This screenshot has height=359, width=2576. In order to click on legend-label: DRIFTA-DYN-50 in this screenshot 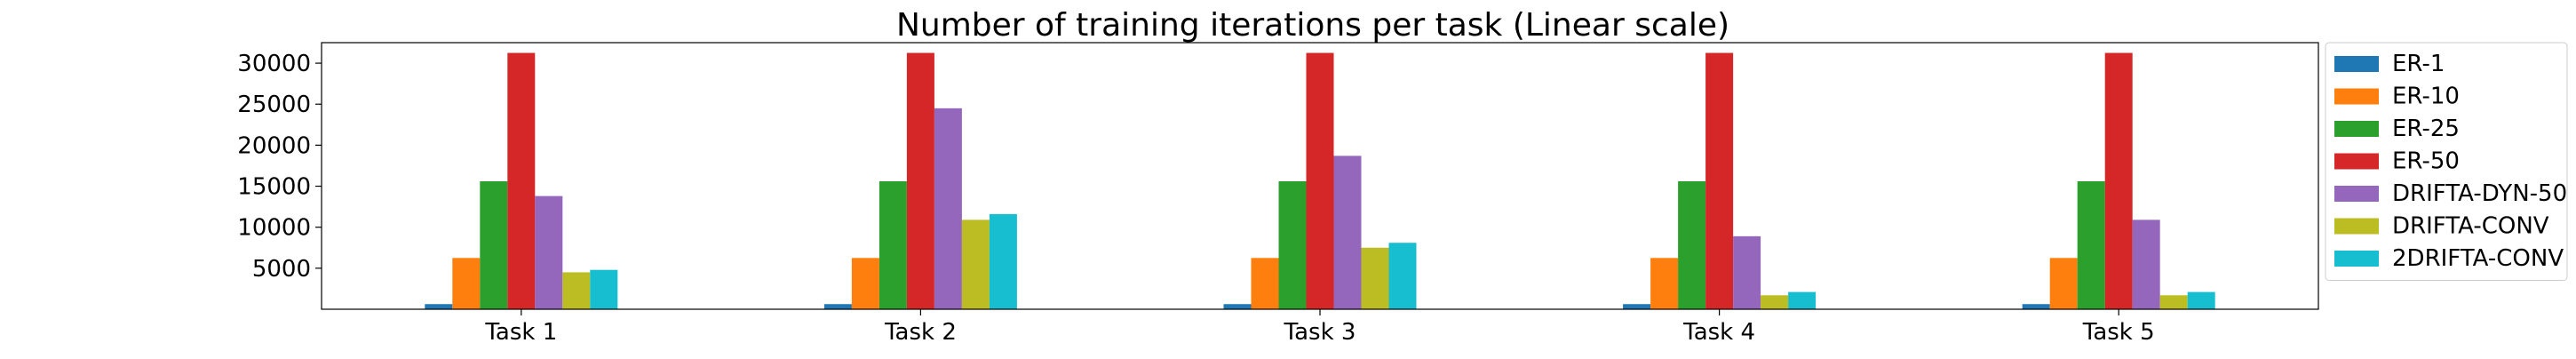, I will do `click(2479, 194)`.